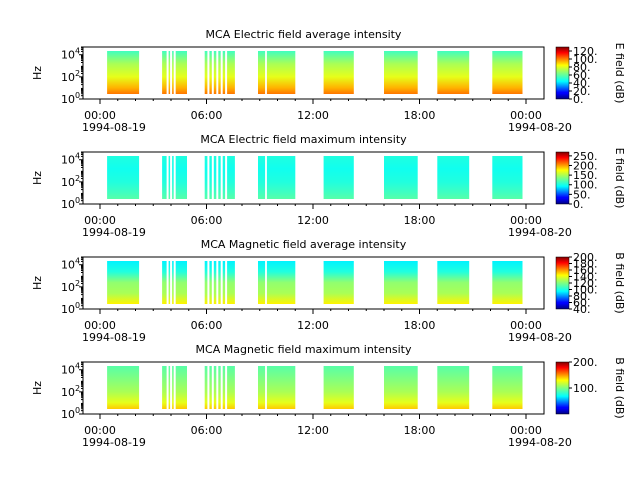 Image resolution: width=640 pixels, height=480 pixels. I want to click on colorbar-tick-label: 20., so click(582, 91).